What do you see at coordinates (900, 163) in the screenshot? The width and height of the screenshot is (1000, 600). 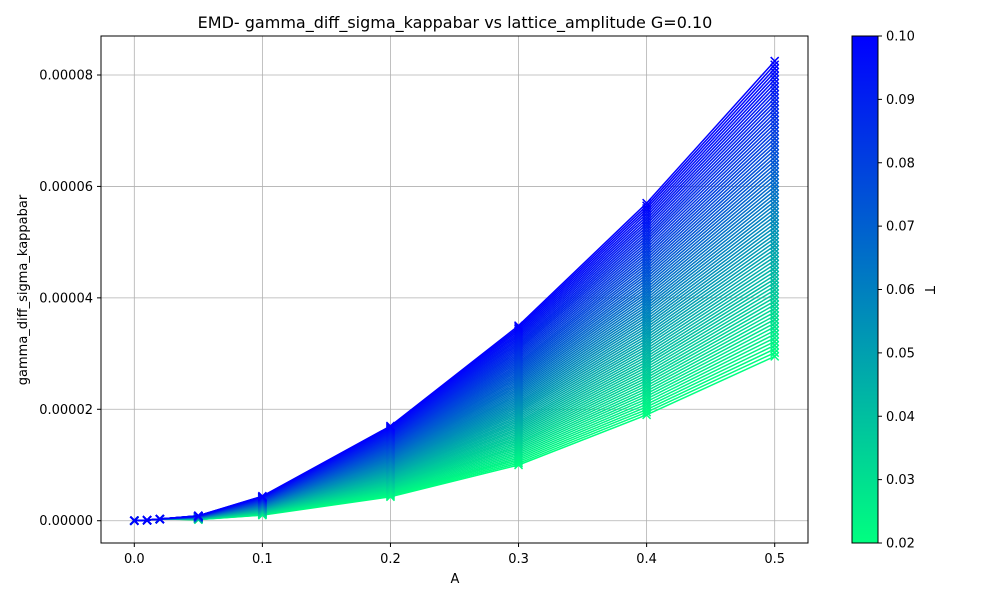 I see `colorbar-tick-label: 0.08` at bounding box center [900, 163].